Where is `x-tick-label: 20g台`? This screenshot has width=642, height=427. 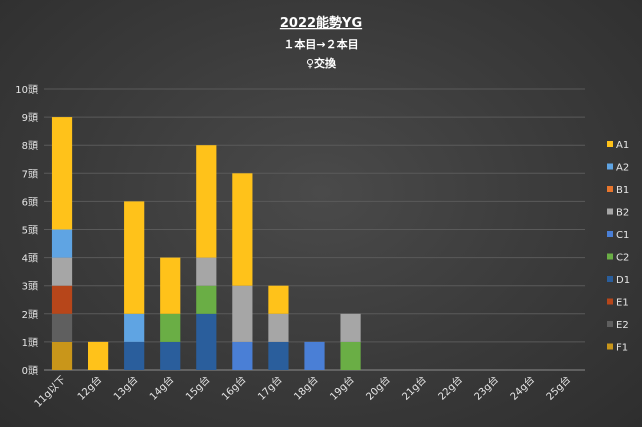 x-tick-label: 20g台 is located at coordinates (378, 388).